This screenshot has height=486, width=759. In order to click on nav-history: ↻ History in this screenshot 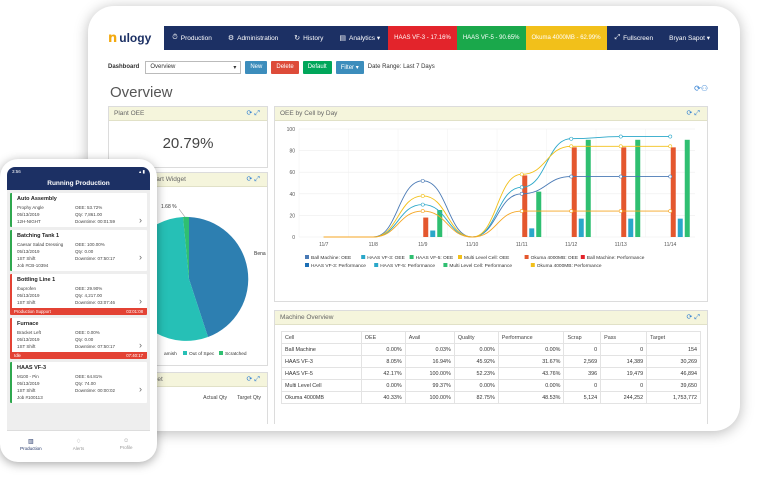, I will do `click(308, 38)`.